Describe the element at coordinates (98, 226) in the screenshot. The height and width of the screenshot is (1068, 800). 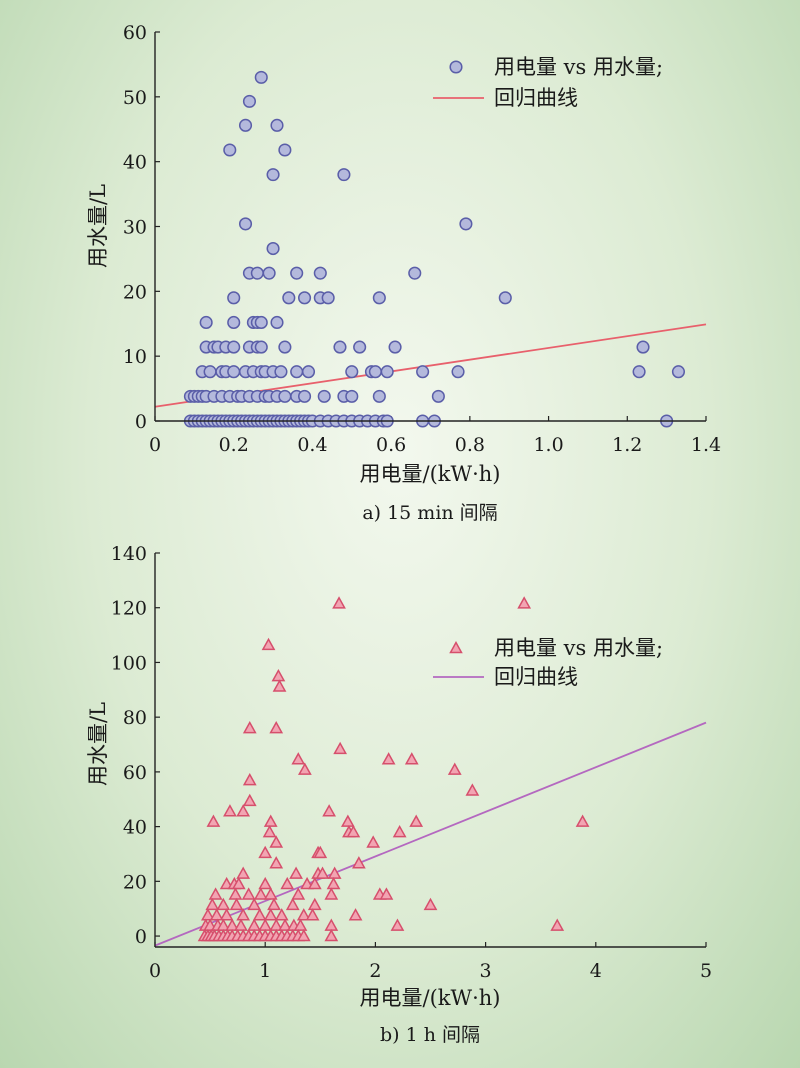
I see `chart-a-y-axis-label: 用水量/L` at that location.